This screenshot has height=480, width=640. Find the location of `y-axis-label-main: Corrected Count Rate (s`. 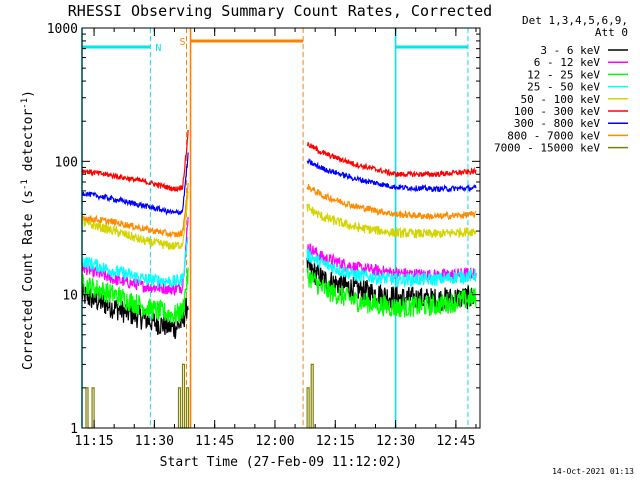

y-axis-label-main: Corrected Count Rate (s is located at coordinates (28, 280).